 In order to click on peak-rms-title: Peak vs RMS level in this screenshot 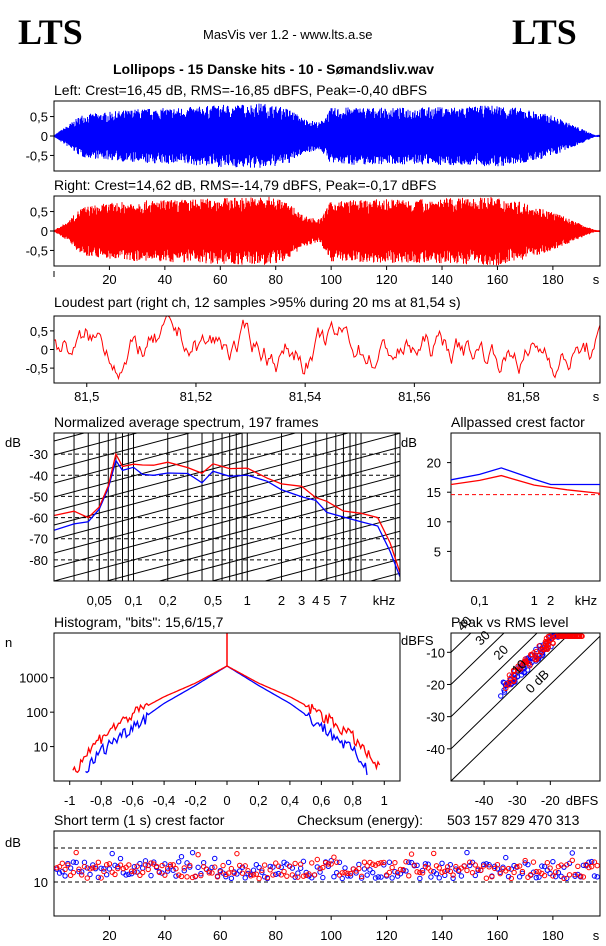, I will do `click(510, 622)`.